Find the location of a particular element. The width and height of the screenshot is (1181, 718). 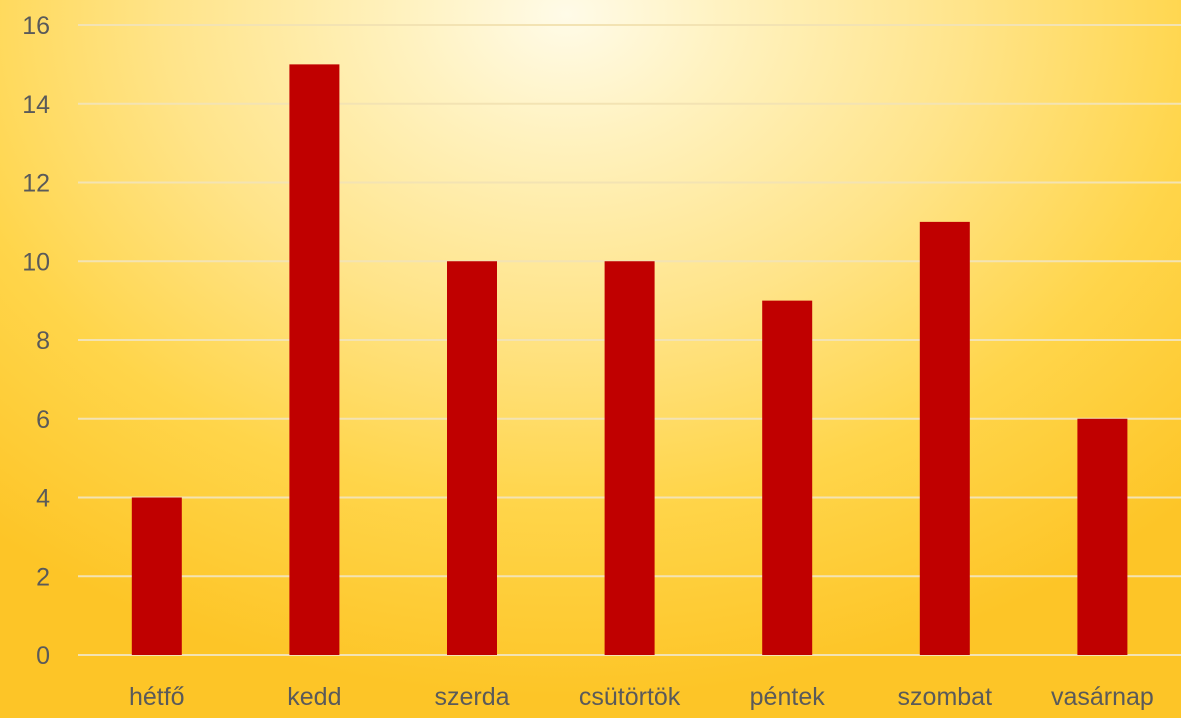

y-tick-label: 10 is located at coordinates (36, 262).